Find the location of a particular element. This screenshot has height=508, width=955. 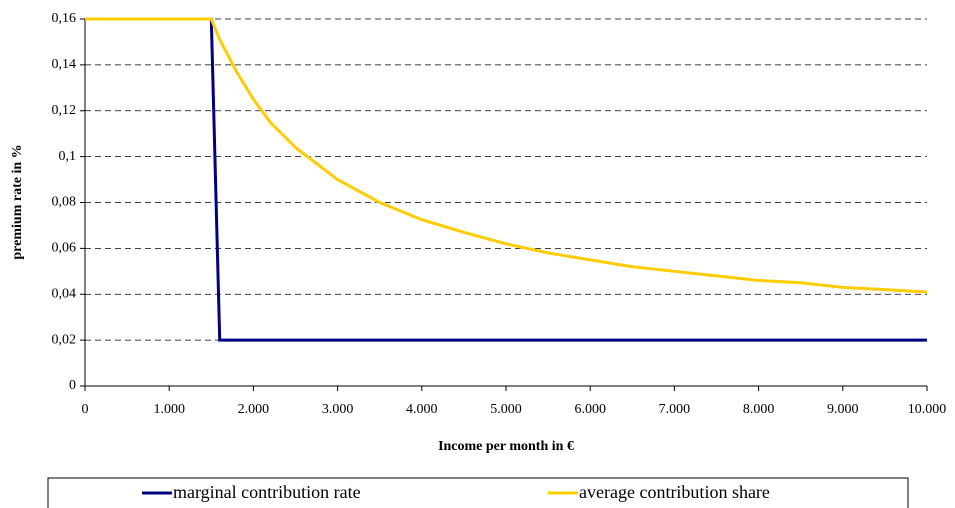

y-tick-label: 0,04 is located at coordinates (64, 293).